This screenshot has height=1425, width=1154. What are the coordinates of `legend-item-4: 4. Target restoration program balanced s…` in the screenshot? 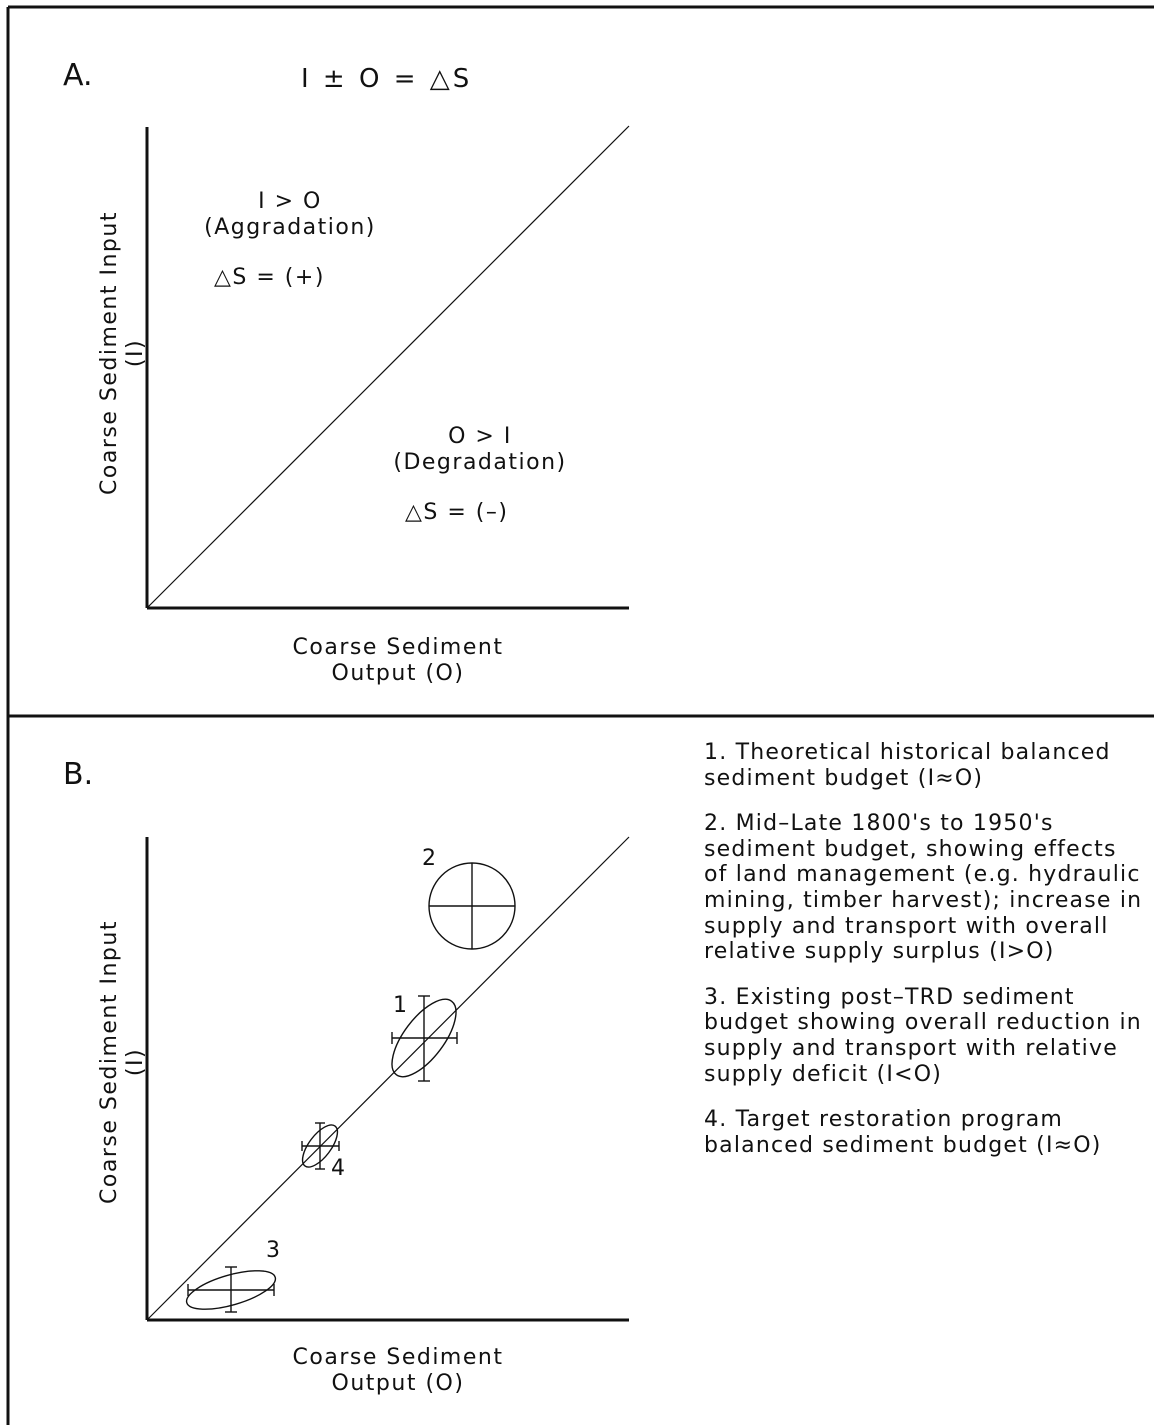 It's located at (903, 1132).